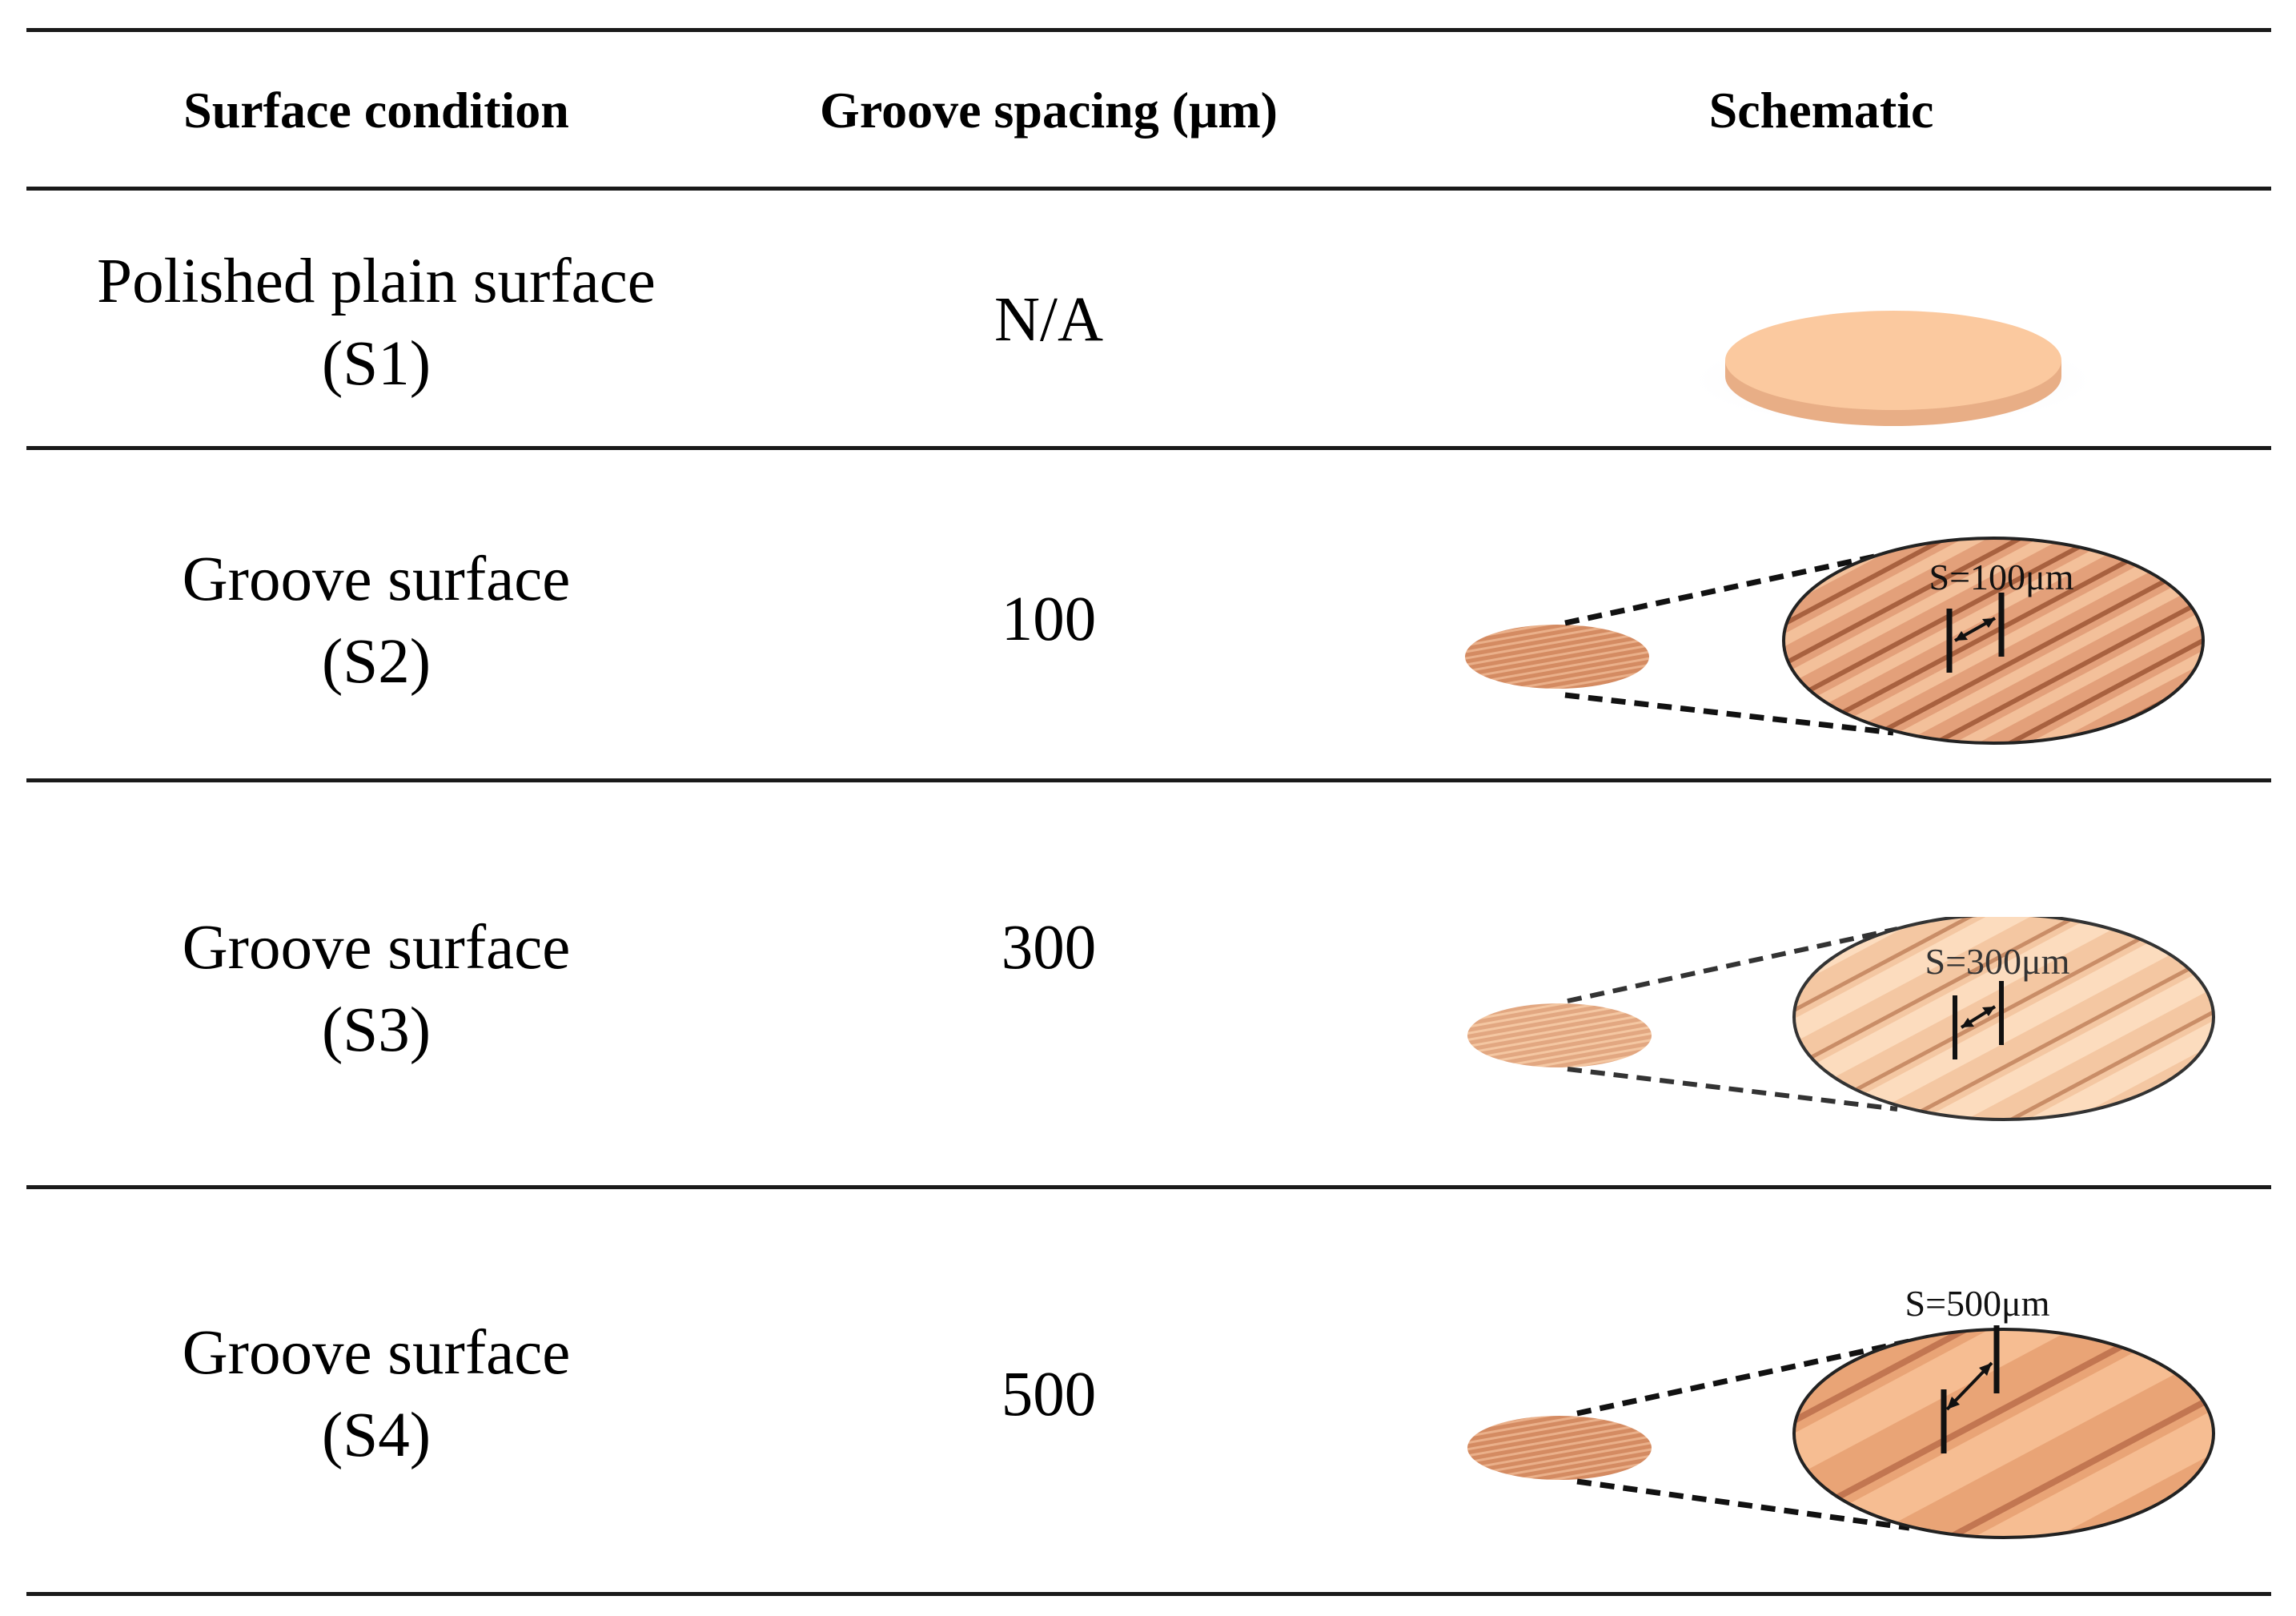  Describe the element at coordinates (376, 1395) in the screenshot. I see `row-s4-condition: Groove surface (S4)` at that location.